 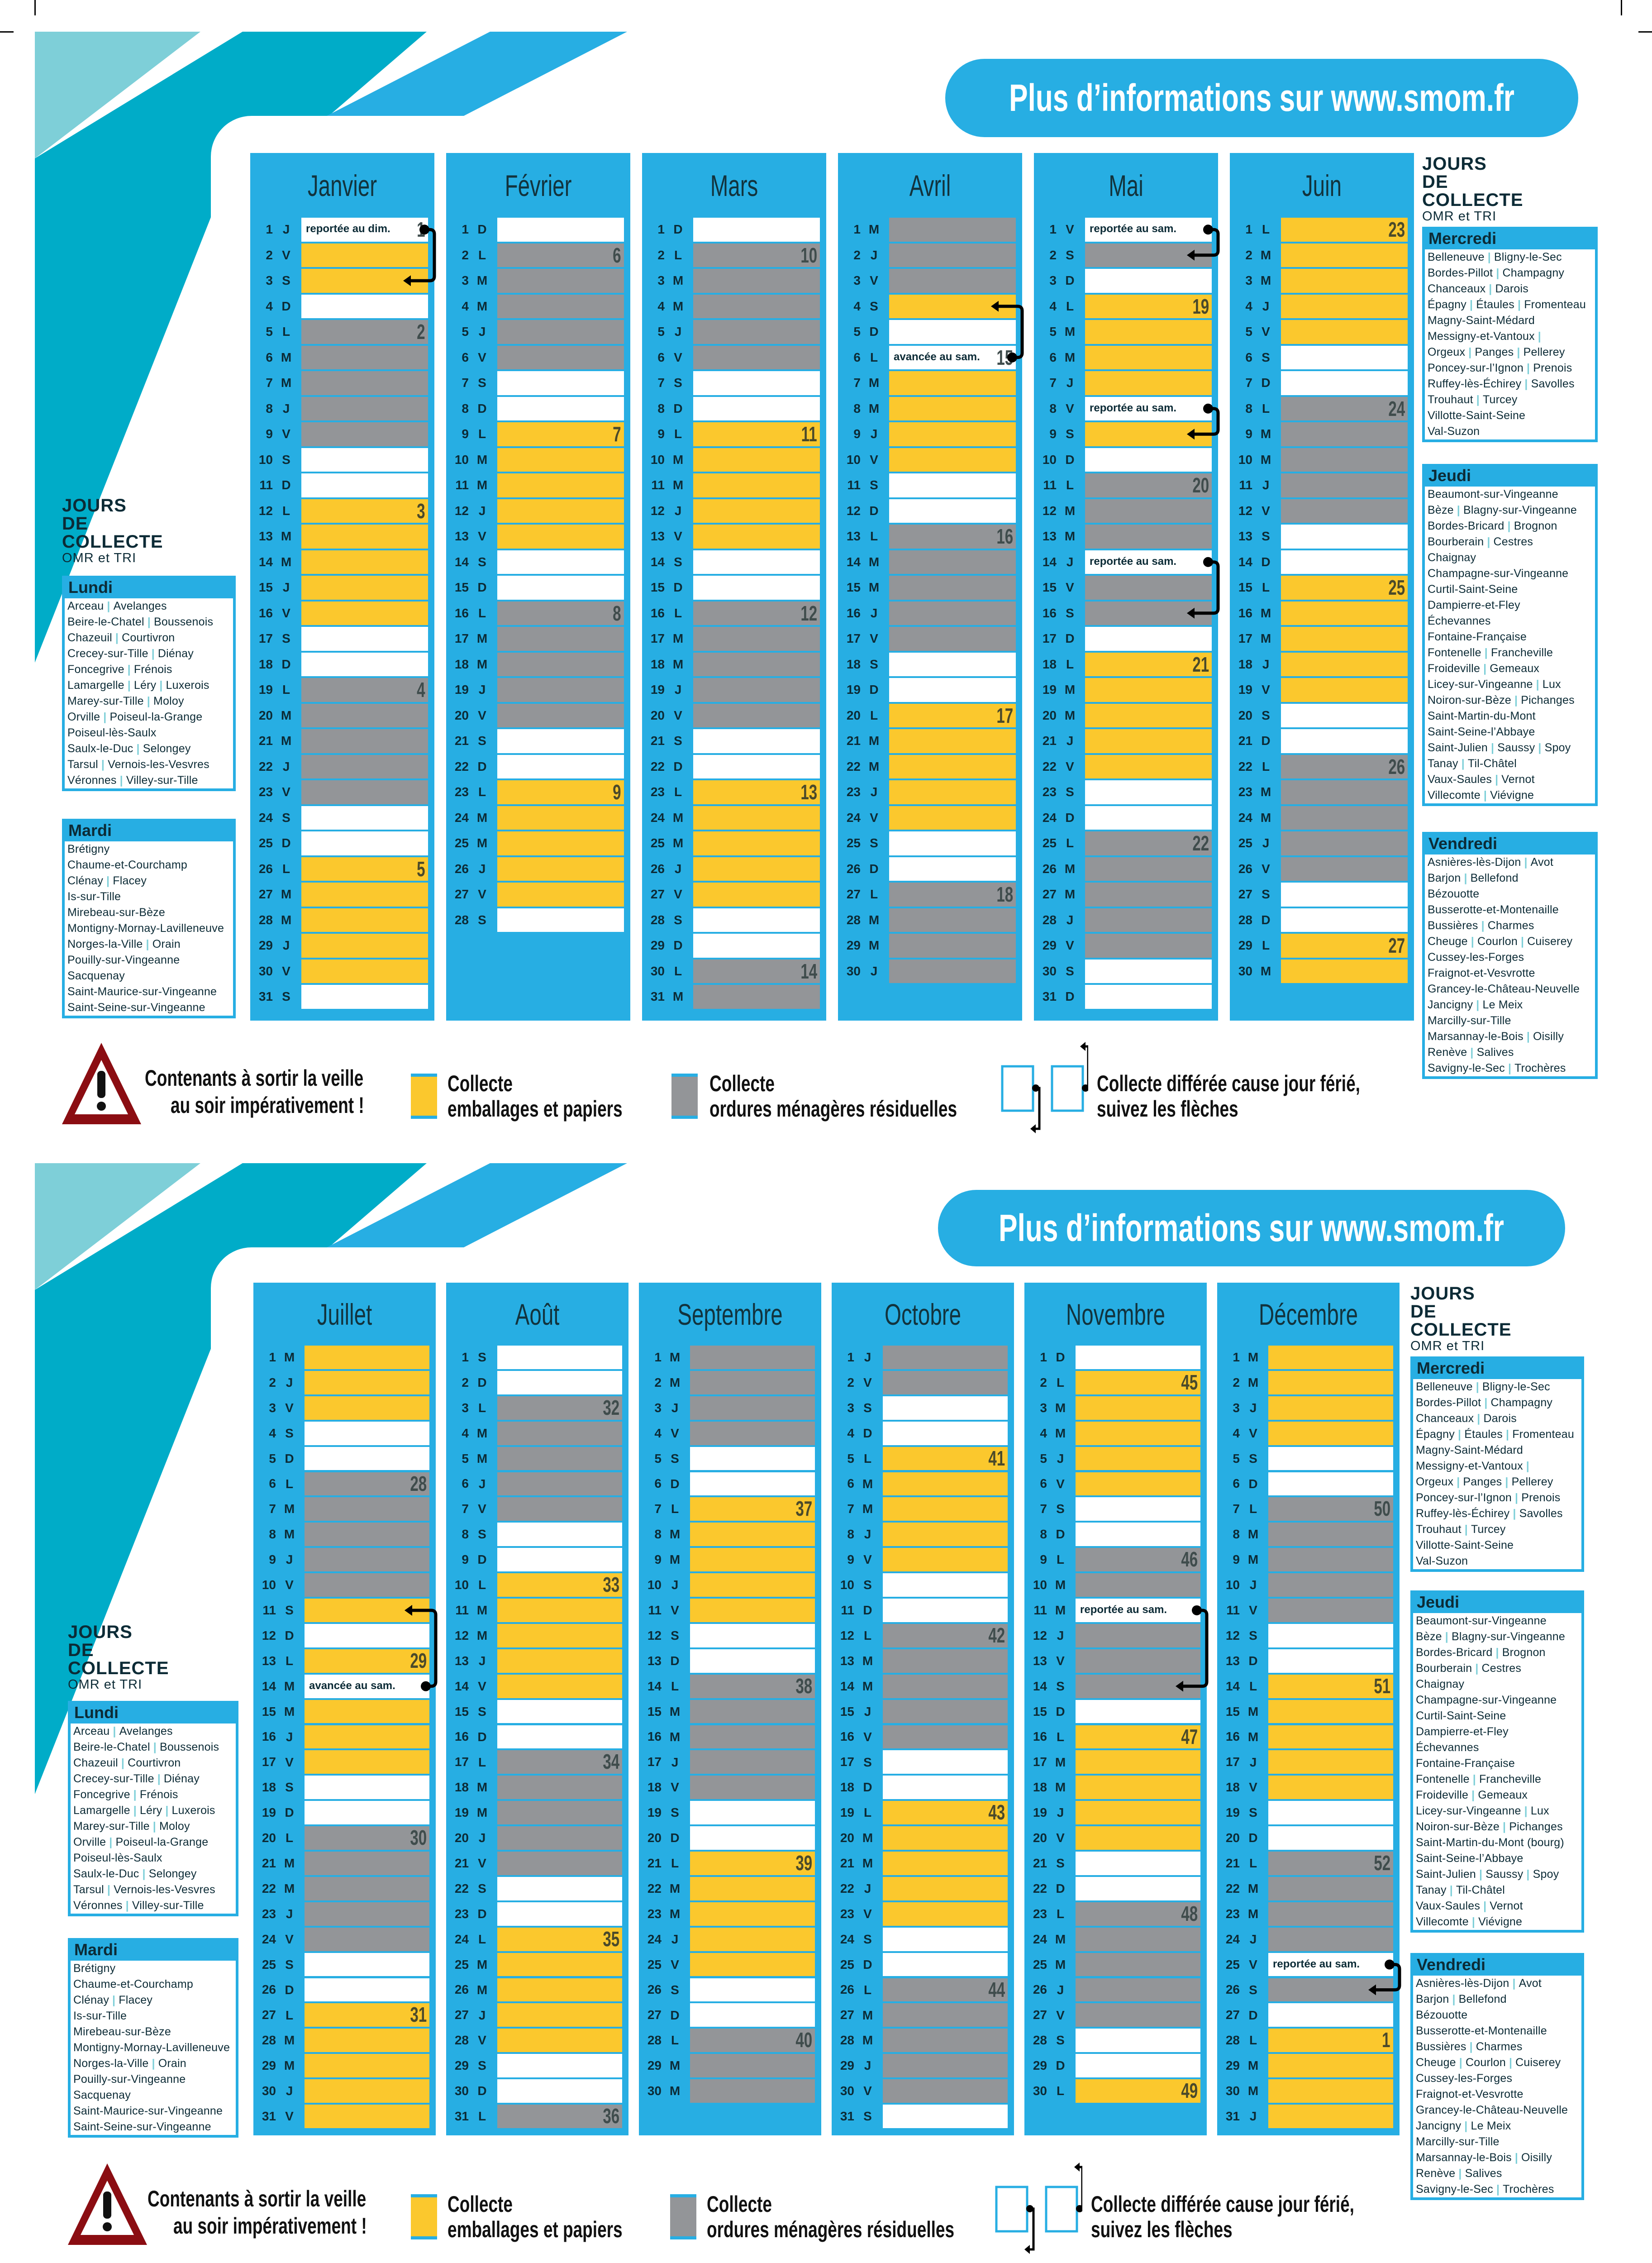 I want to click on day-number: 31, so click(x=1232, y=2116).